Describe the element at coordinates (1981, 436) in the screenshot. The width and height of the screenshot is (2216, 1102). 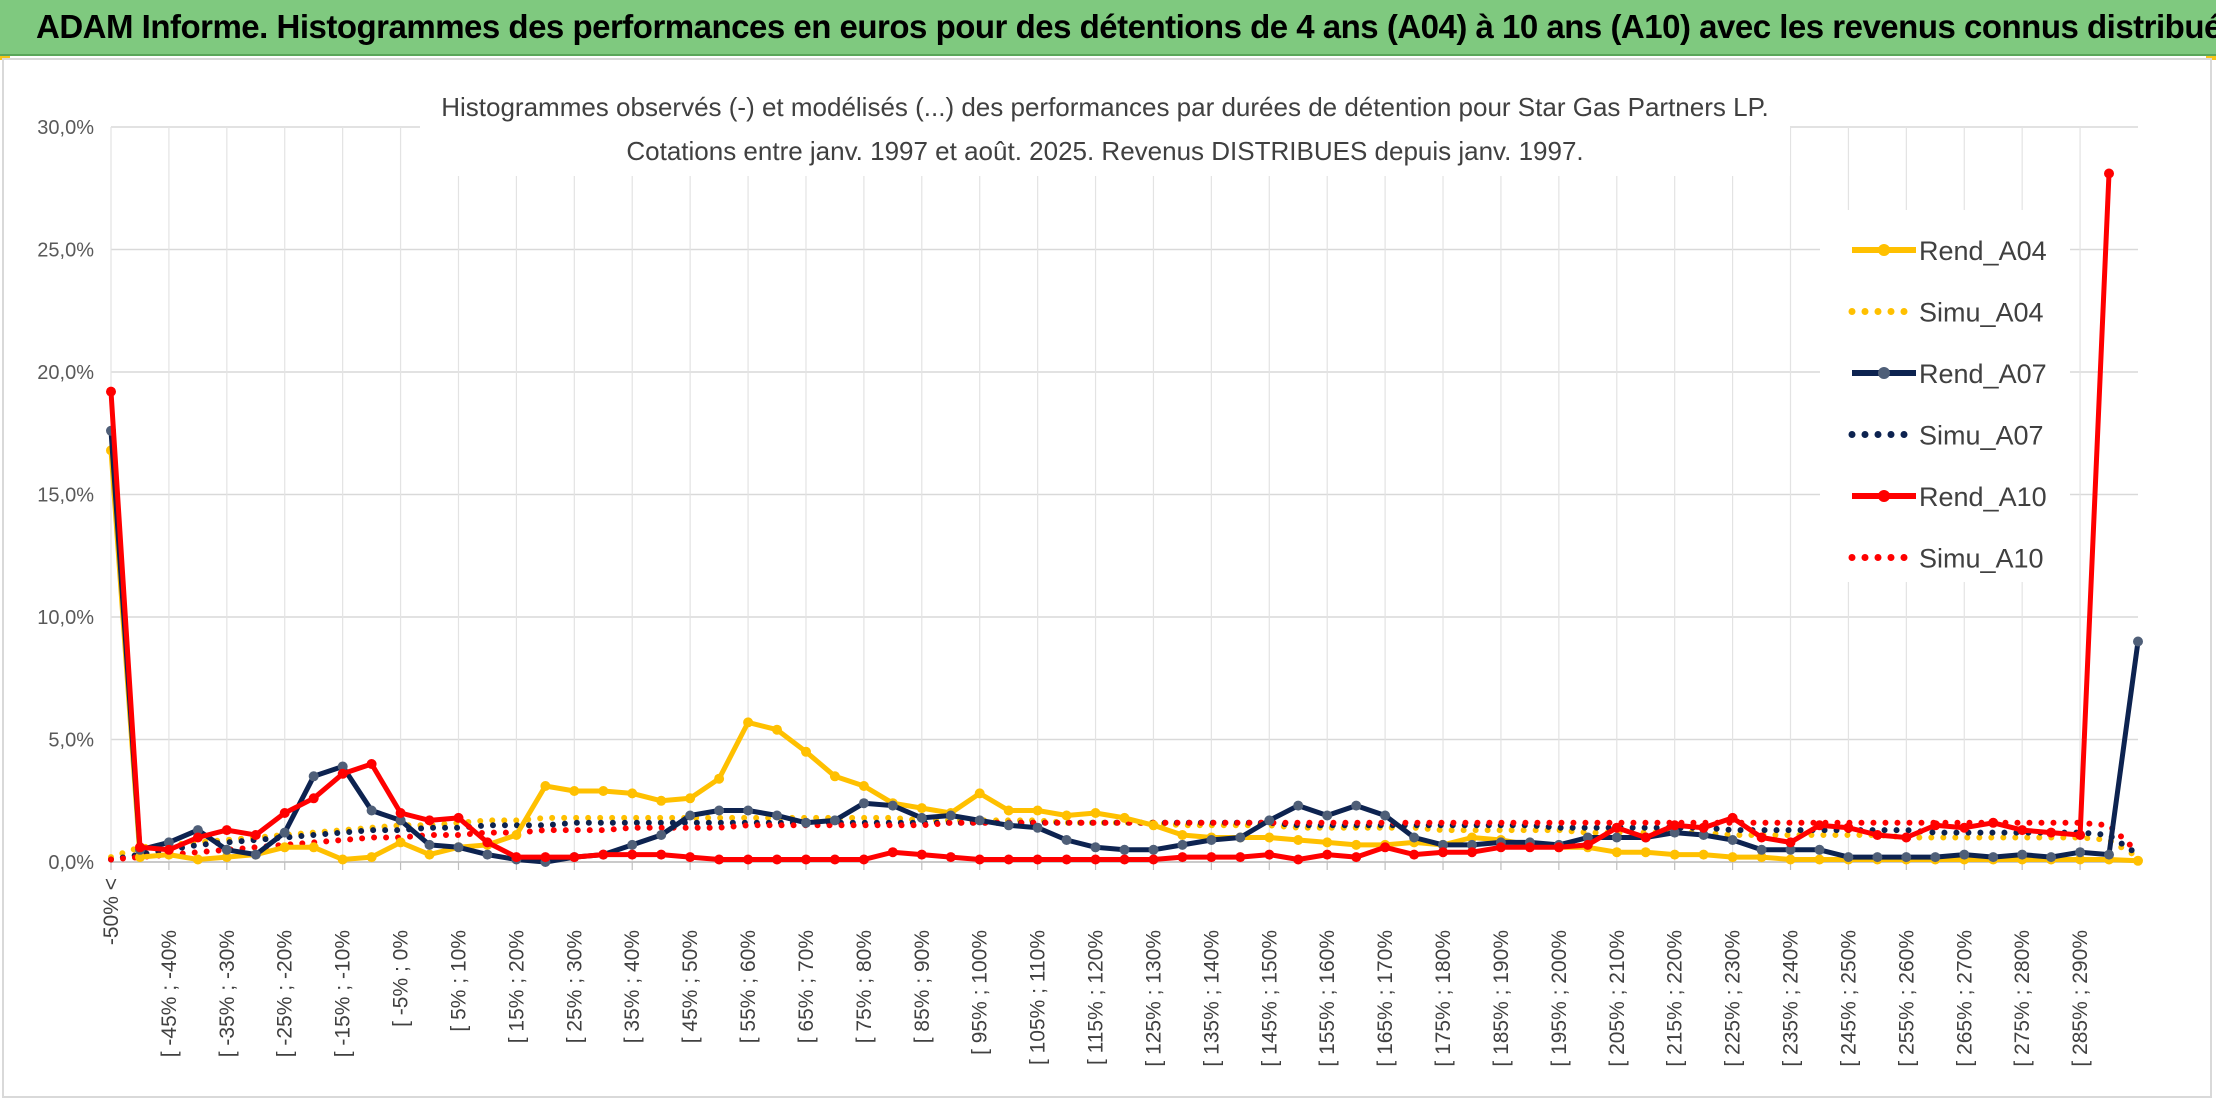
I see `legend-label: Simu_A07` at that location.